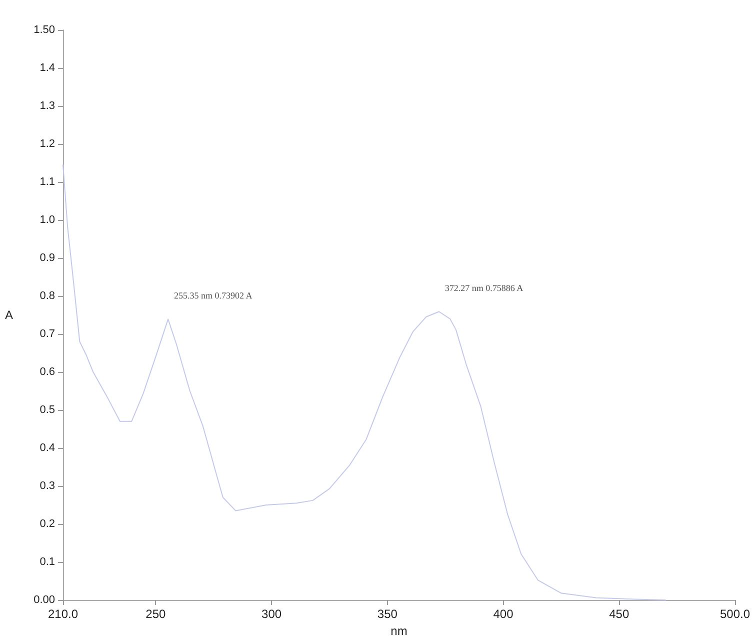 The image size is (753, 643). What do you see at coordinates (735, 614) in the screenshot?
I see `x-tick-label: 500.0` at bounding box center [735, 614].